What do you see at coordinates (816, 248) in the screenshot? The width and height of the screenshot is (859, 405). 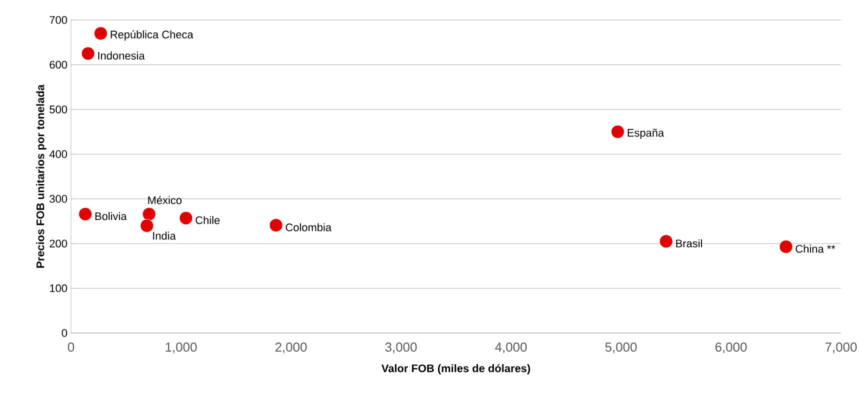 I see `annotation: China **` at bounding box center [816, 248].